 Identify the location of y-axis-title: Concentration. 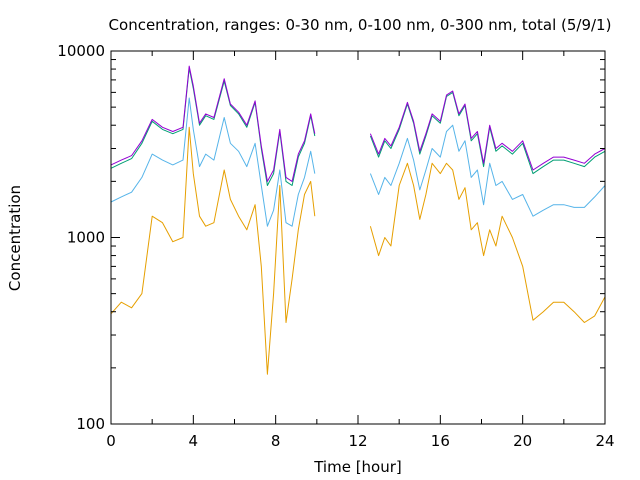
(15, 238).